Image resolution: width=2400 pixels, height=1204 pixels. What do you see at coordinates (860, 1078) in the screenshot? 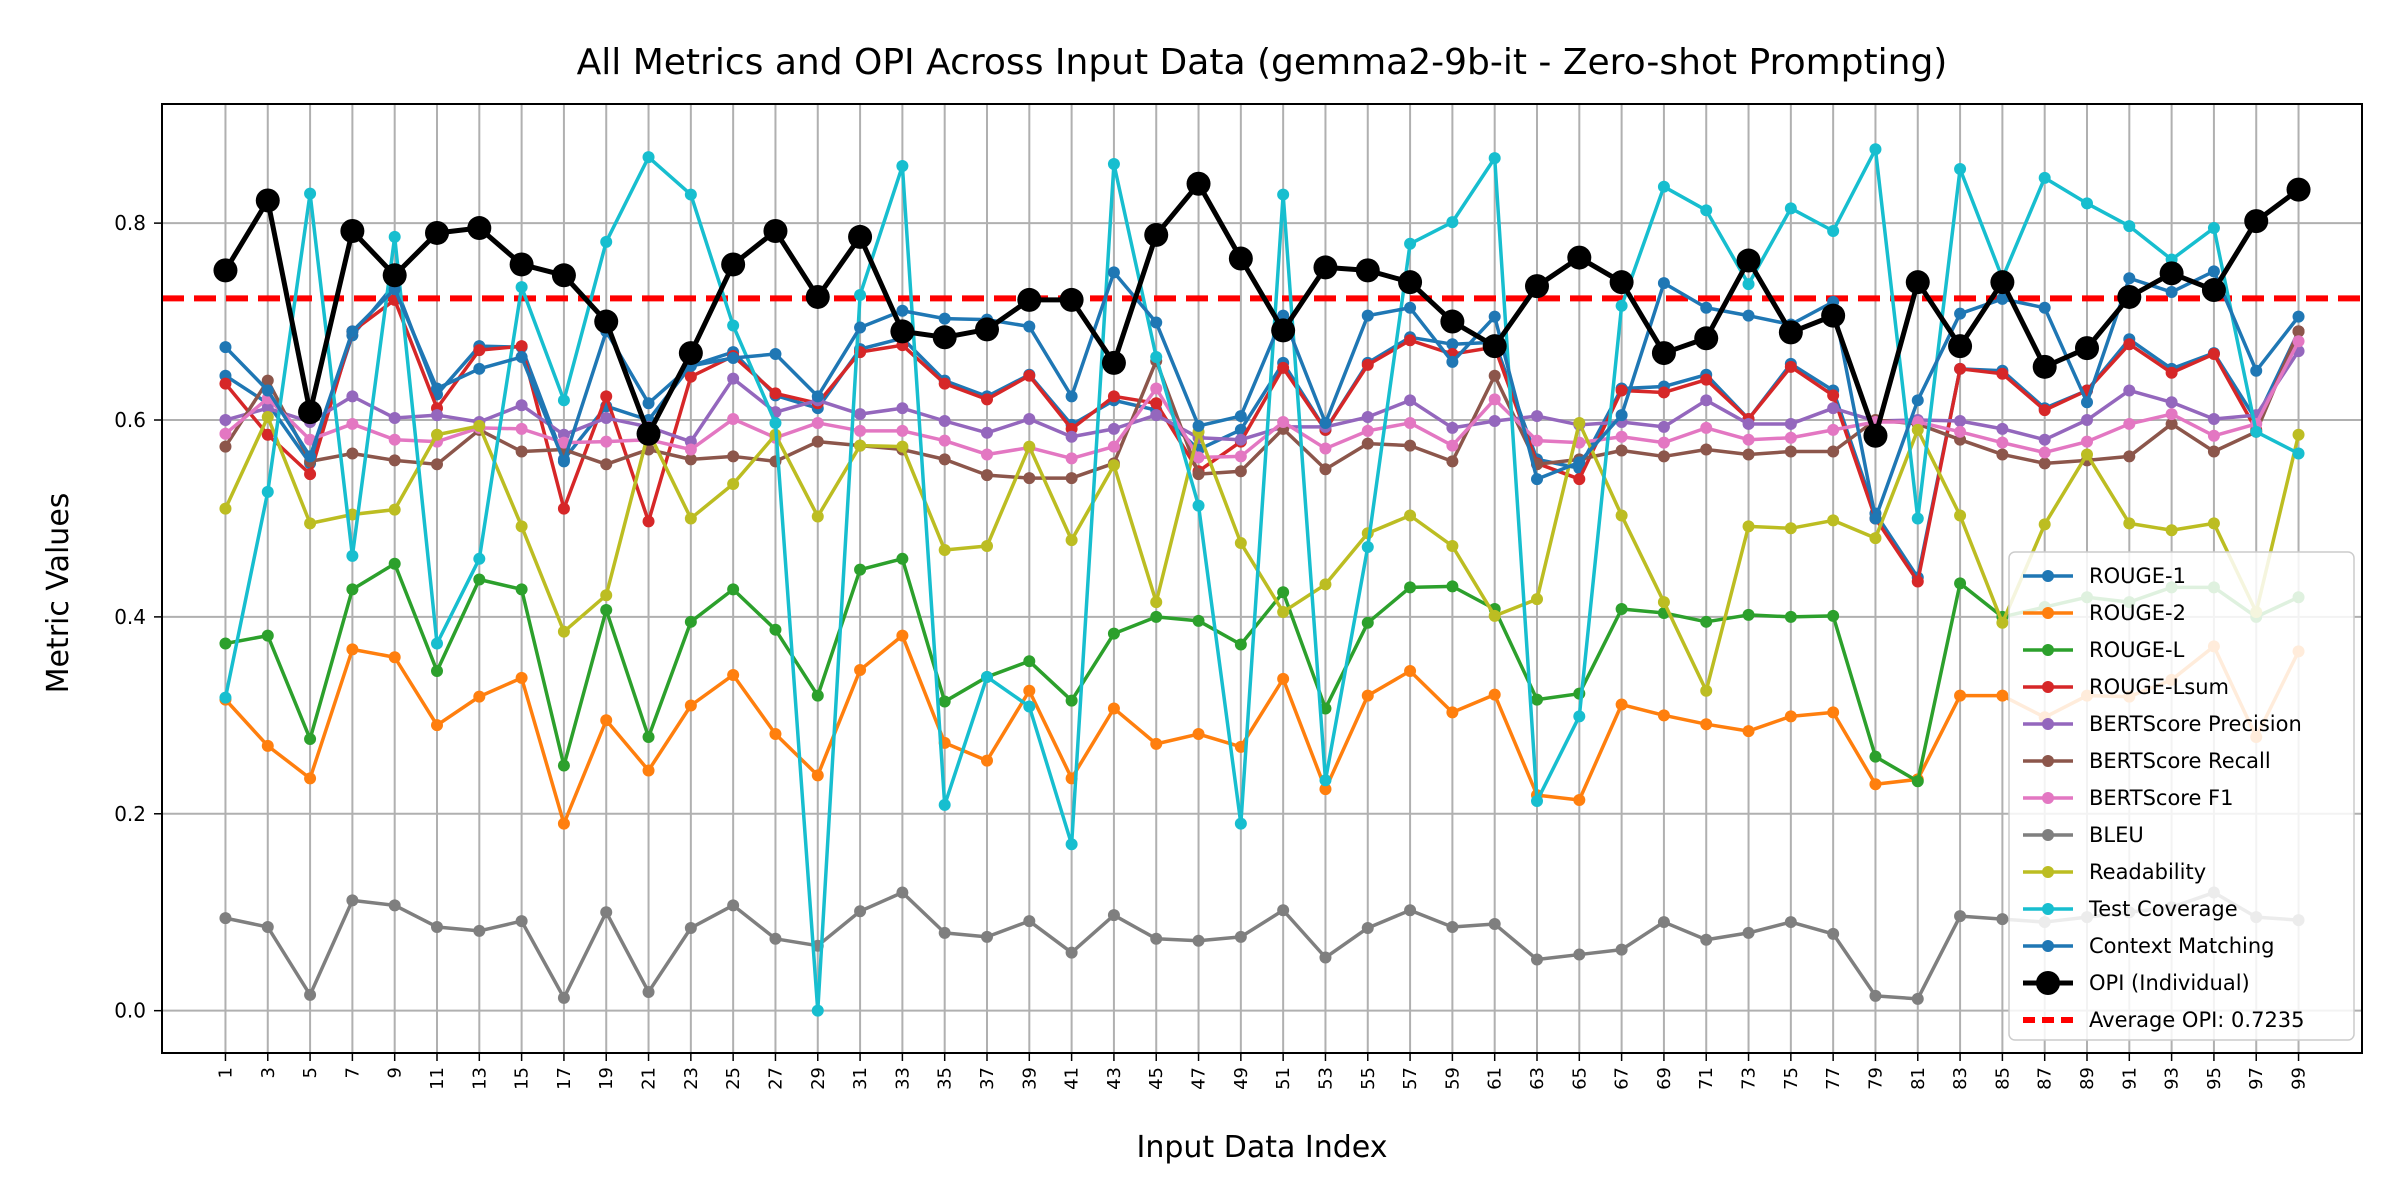
I see `x-tick-label: 31` at bounding box center [860, 1078].